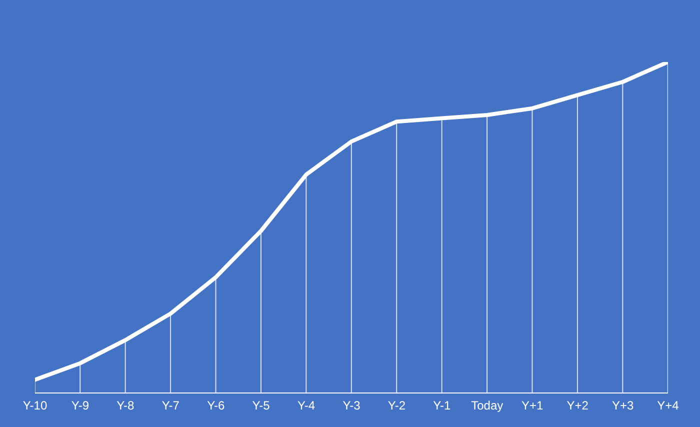 This screenshot has height=427, width=700. What do you see at coordinates (668, 405) in the screenshot?
I see `x-tick-label: Y+4` at bounding box center [668, 405].